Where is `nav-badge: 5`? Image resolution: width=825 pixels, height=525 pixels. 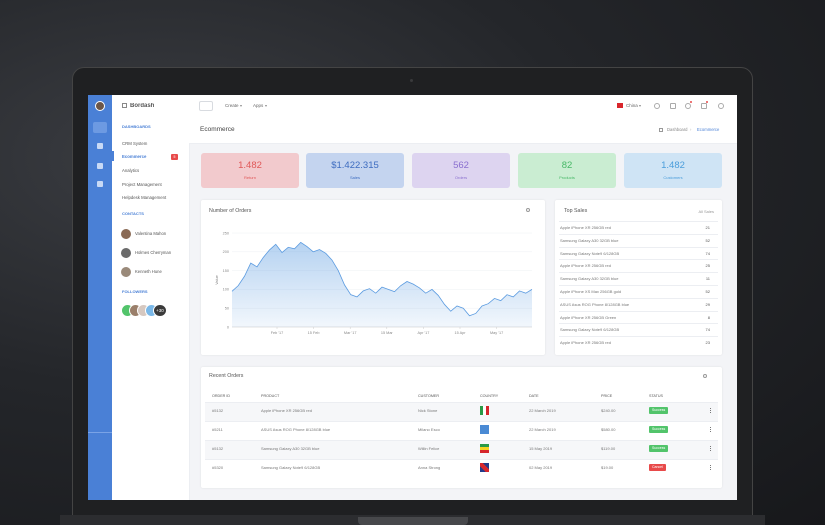 nav-badge: 5 is located at coordinates (174, 157).